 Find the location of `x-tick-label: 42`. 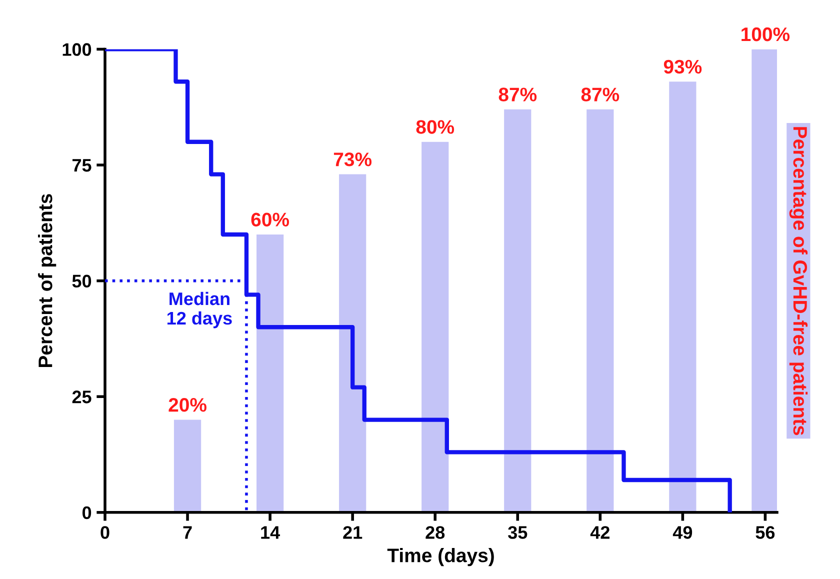

x-tick-label: 42 is located at coordinates (600, 532).